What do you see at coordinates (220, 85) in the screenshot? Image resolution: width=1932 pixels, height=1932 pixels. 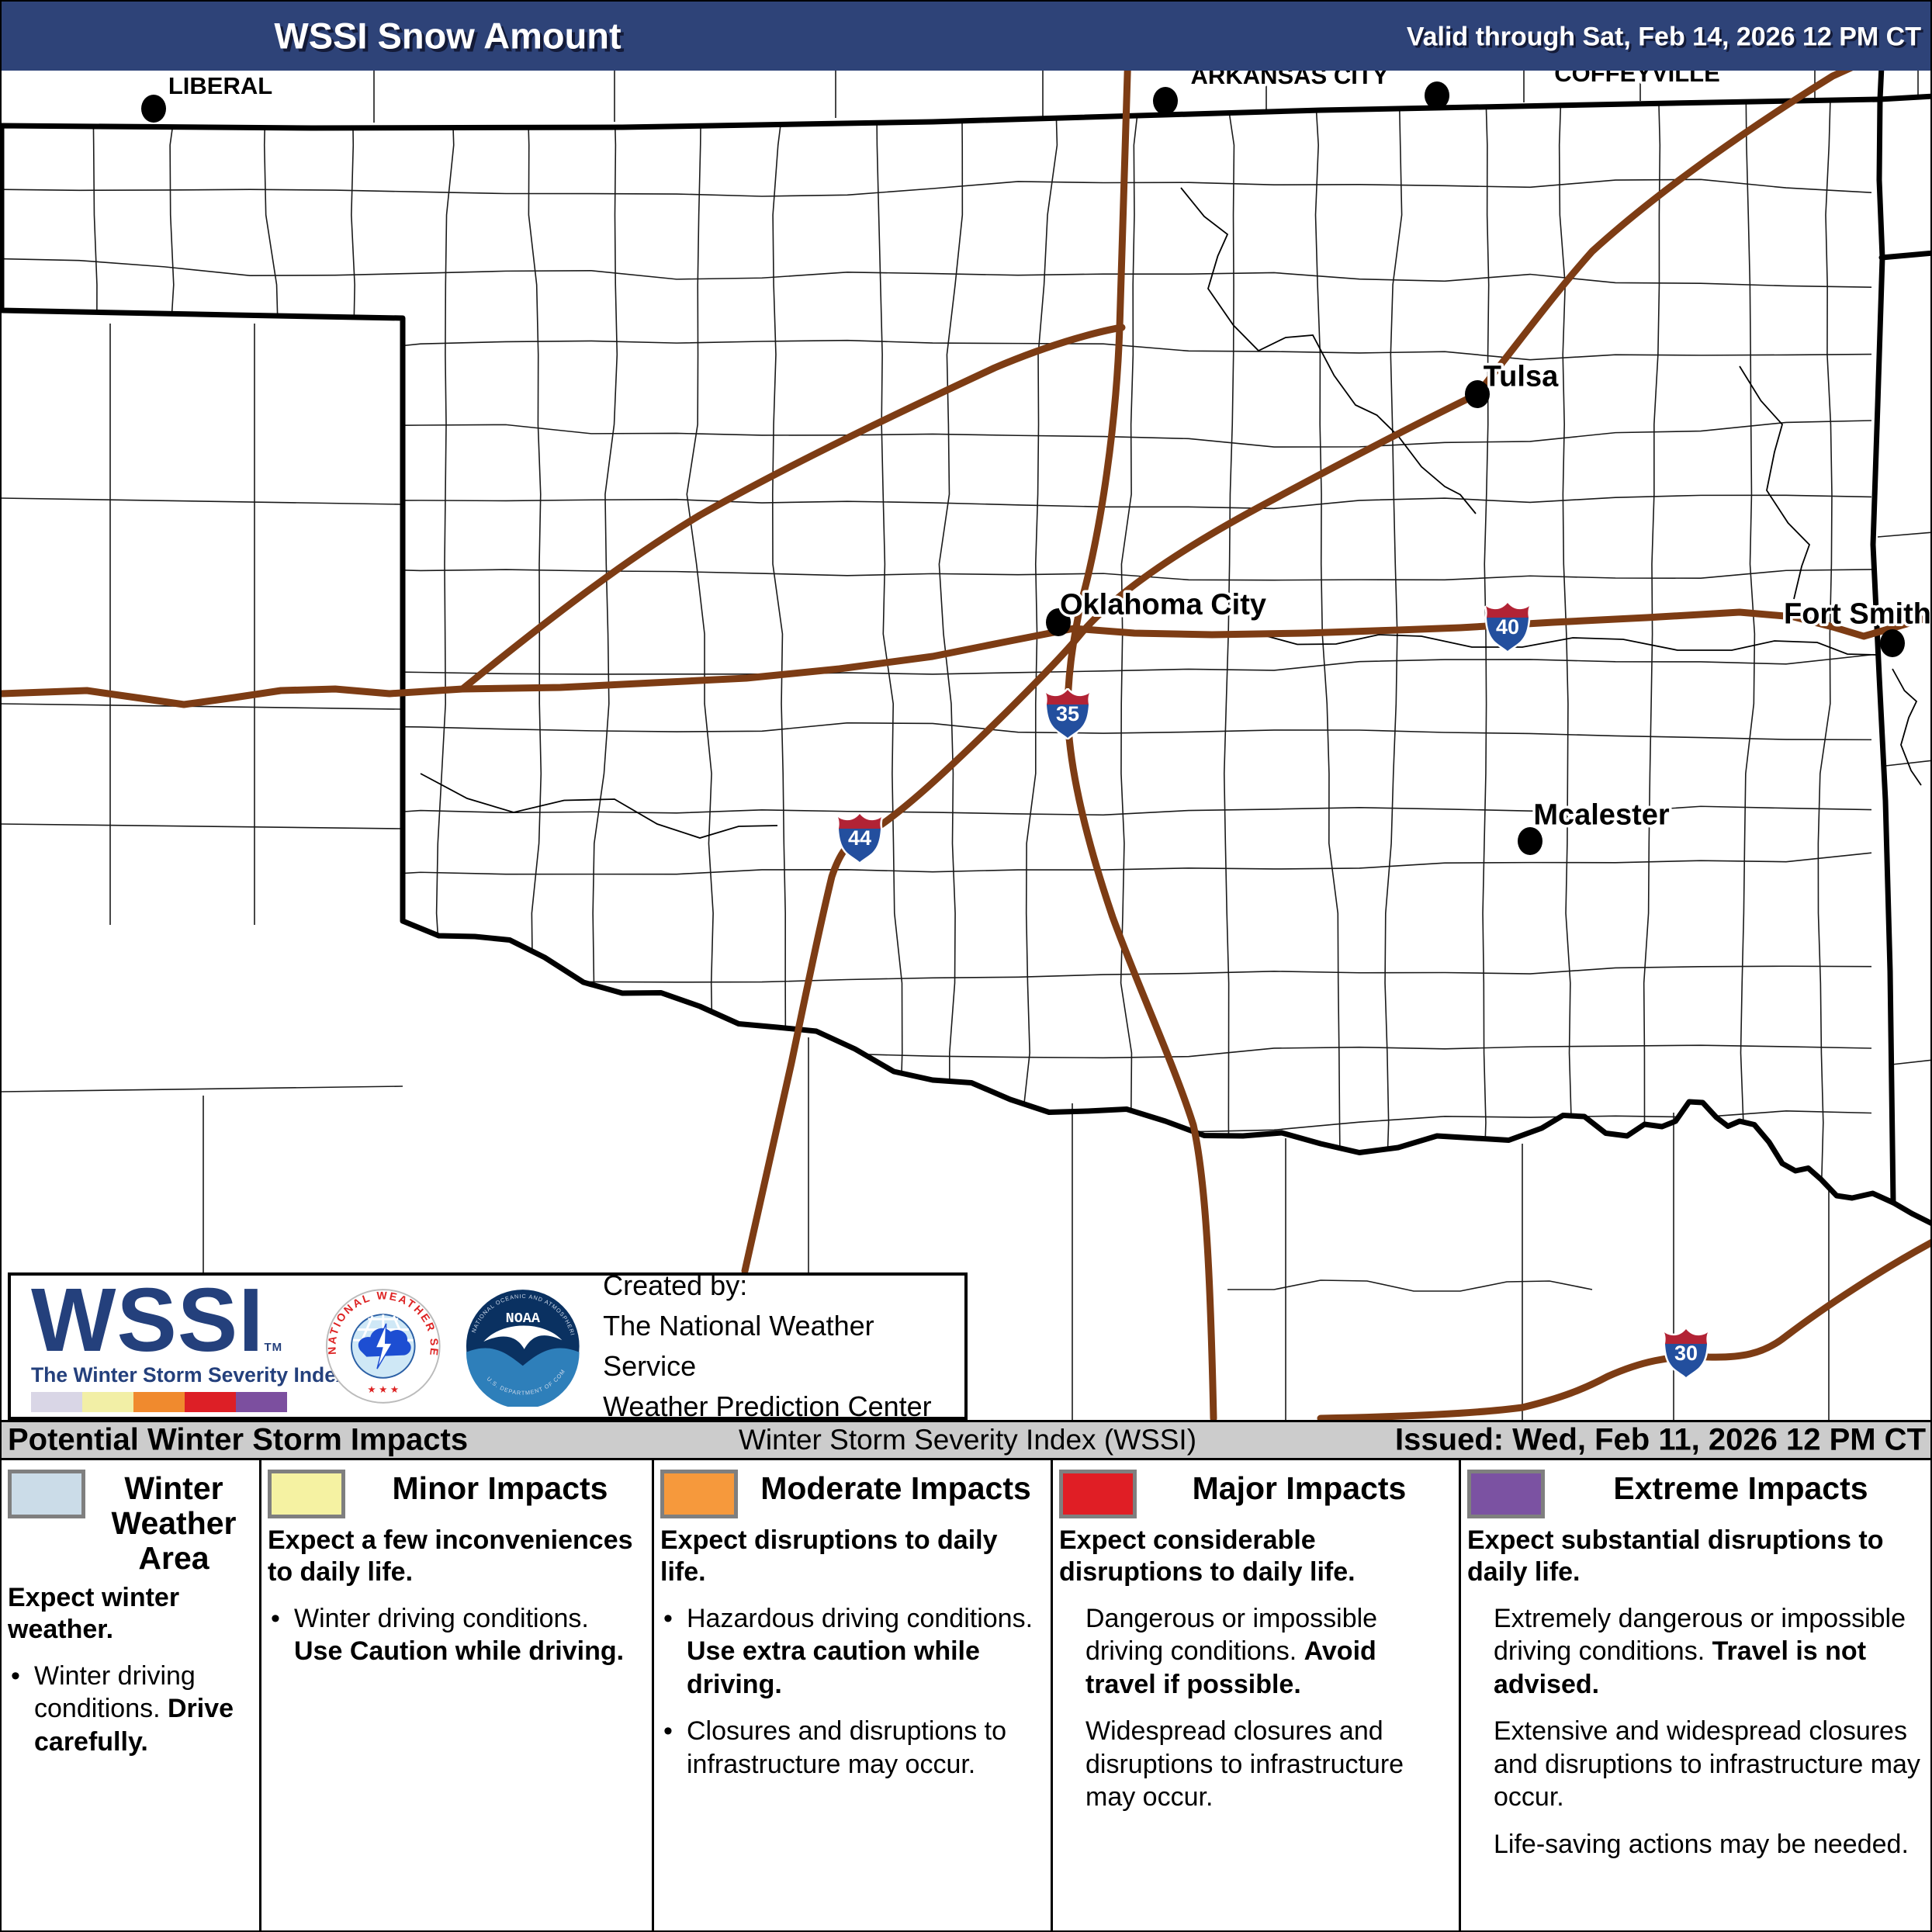 I see `city-label-liberal: LIBERAL` at bounding box center [220, 85].